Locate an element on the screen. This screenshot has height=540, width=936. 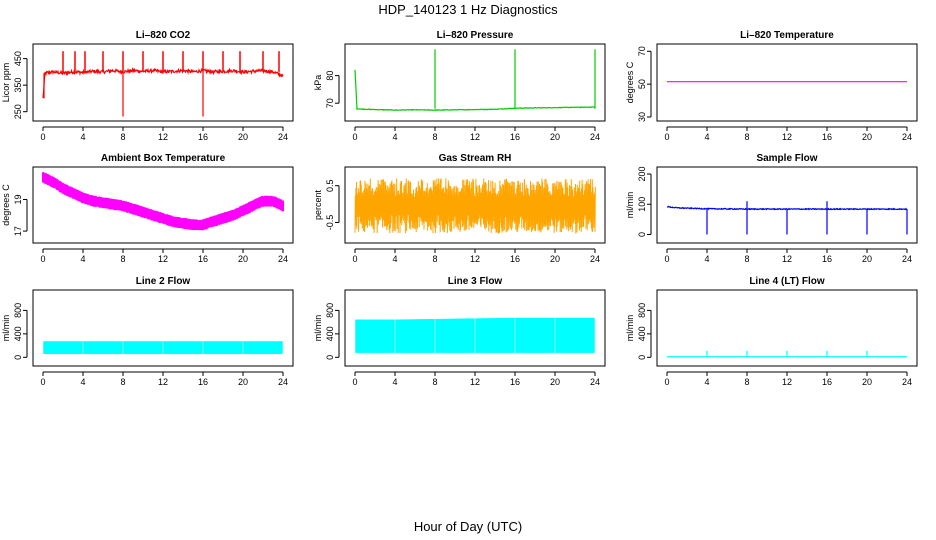
y-tick-label: 17 is located at coordinates (18, 231).